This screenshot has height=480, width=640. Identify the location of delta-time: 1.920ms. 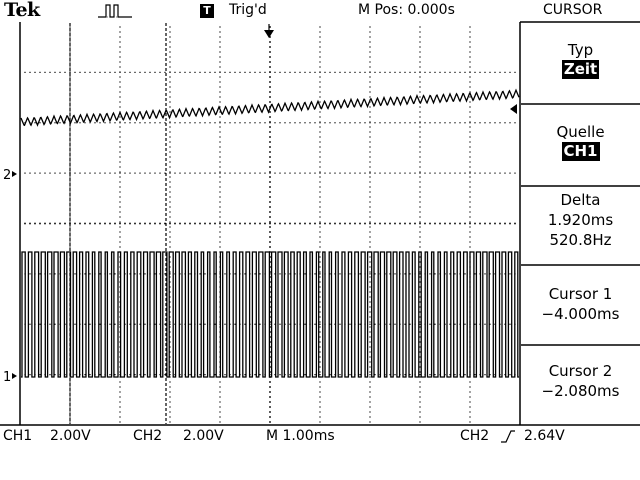
(580, 220).